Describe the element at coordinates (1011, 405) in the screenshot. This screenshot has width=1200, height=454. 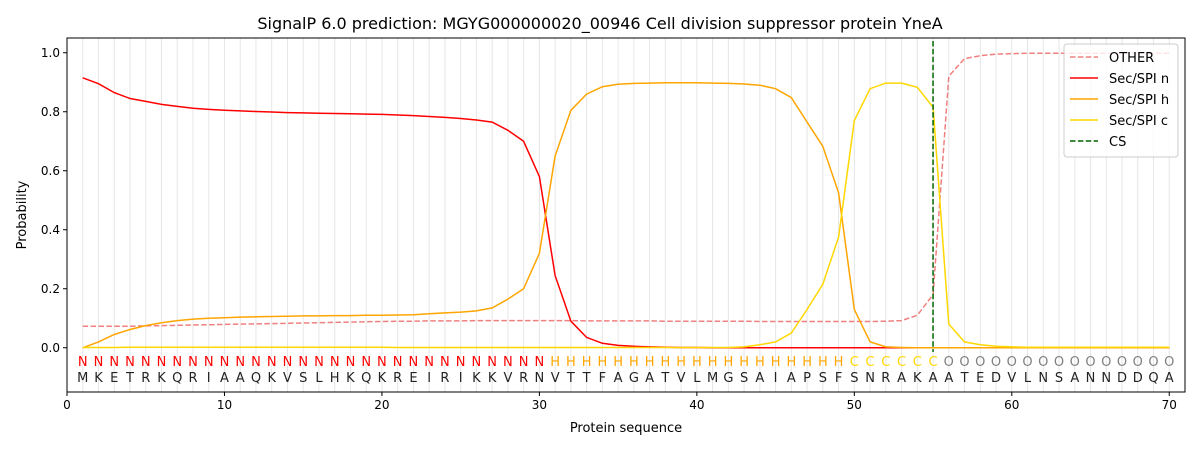
I see `x-tick-label: 60` at that location.